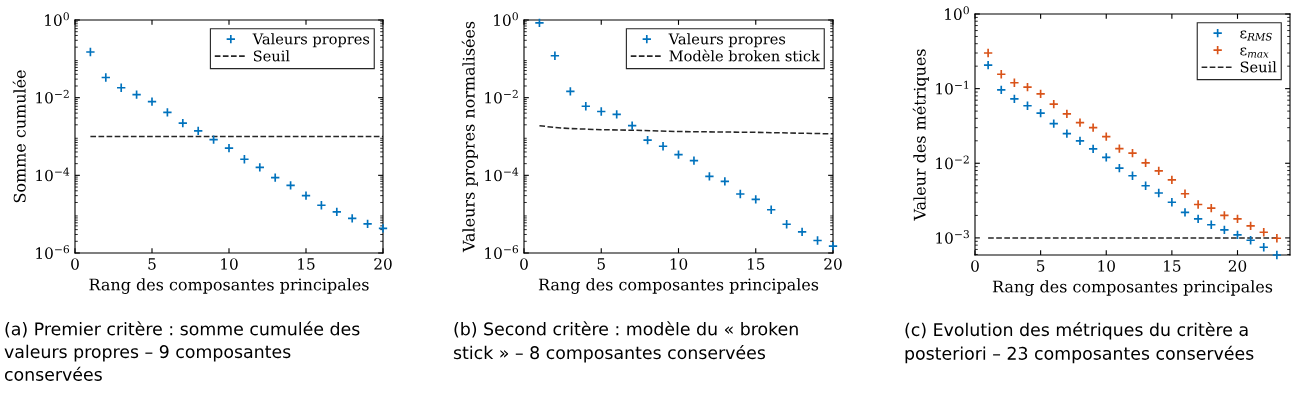 Image resolution: width=1306 pixels, height=410 pixels. Describe the element at coordinates (952, 87) in the screenshot. I see `y-tick-label: 10$^{−1}$` at that location.